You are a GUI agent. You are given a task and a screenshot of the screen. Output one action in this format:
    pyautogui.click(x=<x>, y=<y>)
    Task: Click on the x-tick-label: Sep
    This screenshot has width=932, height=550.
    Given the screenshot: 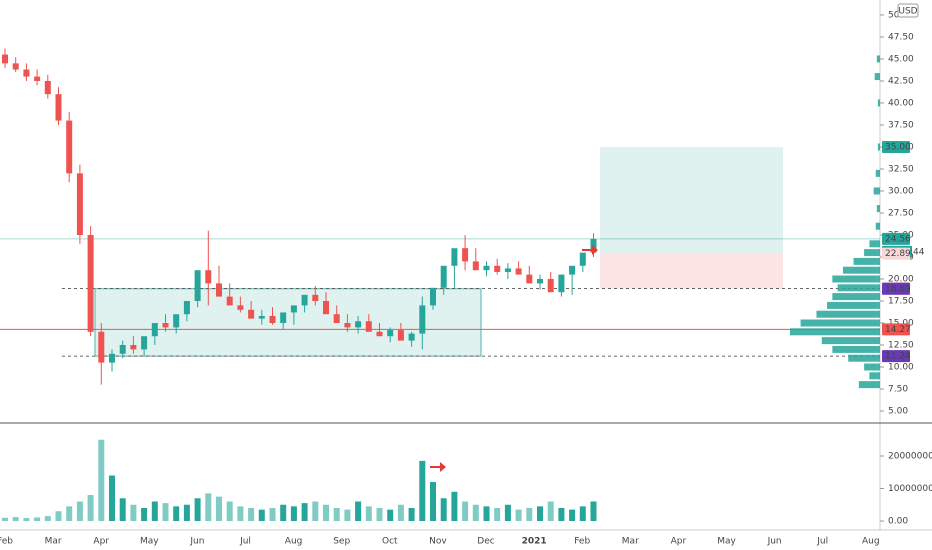 What is the action you would take?
    pyautogui.click(x=341, y=542)
    